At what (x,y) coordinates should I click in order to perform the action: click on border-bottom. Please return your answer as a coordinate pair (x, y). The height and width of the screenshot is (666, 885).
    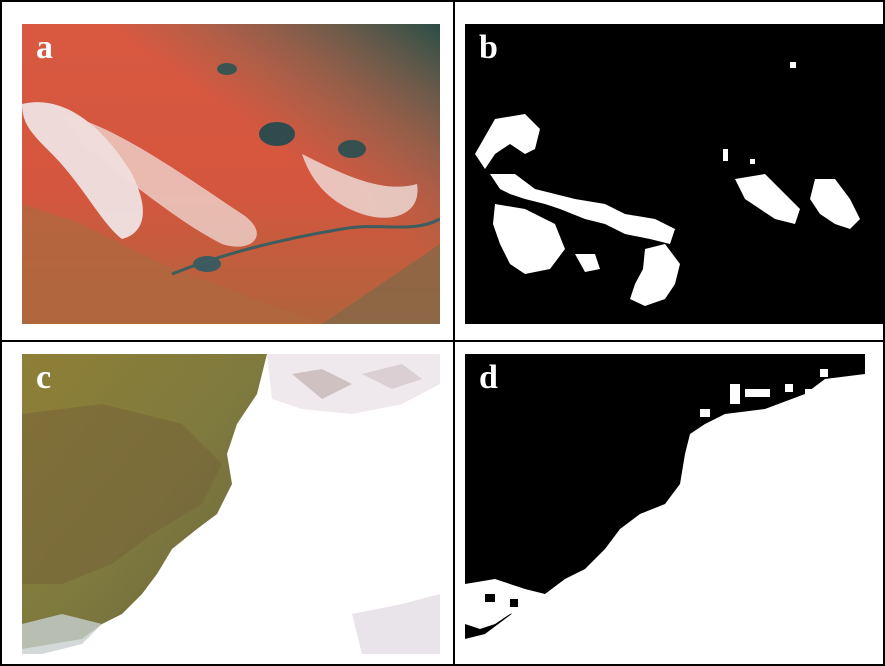
    Looking at the image, I should click on (442, 665).